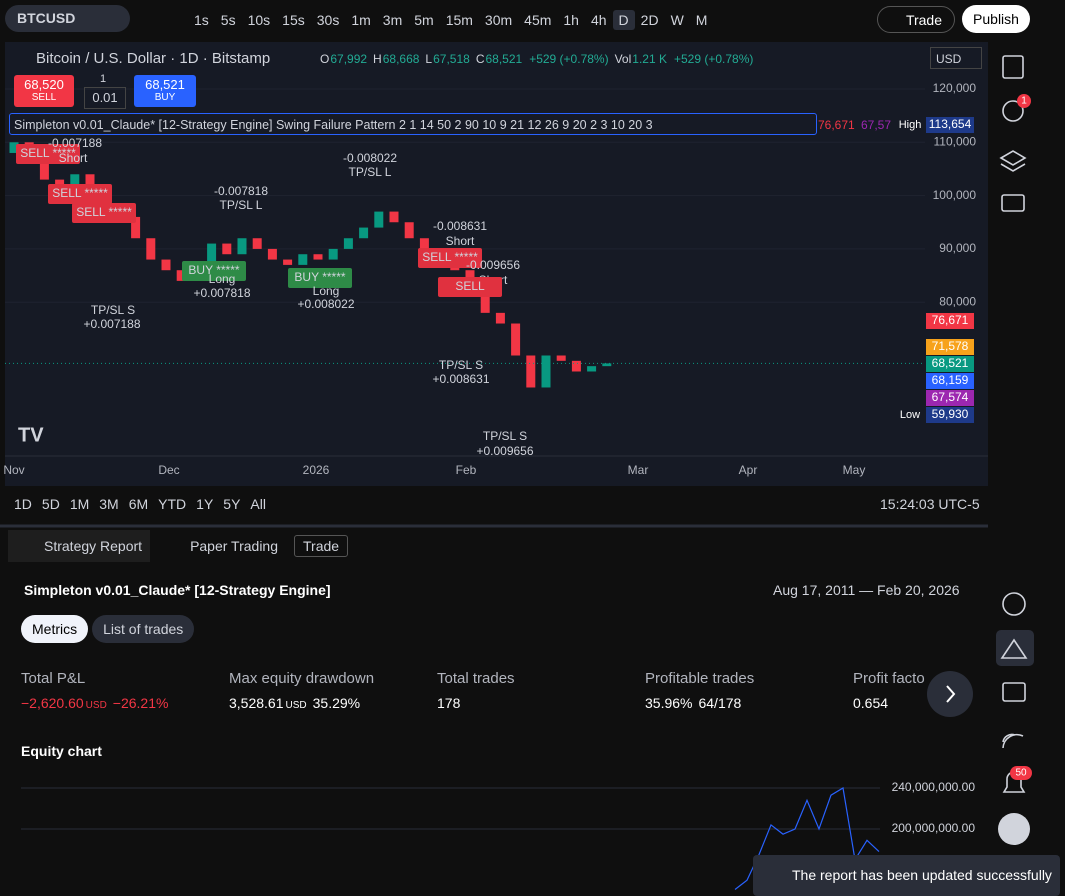 This screenshot has height=896, width=1065. Describe the element at coordinates (955, 88) in the screenshot. I see `y-tick-label: 120,000` at that location.